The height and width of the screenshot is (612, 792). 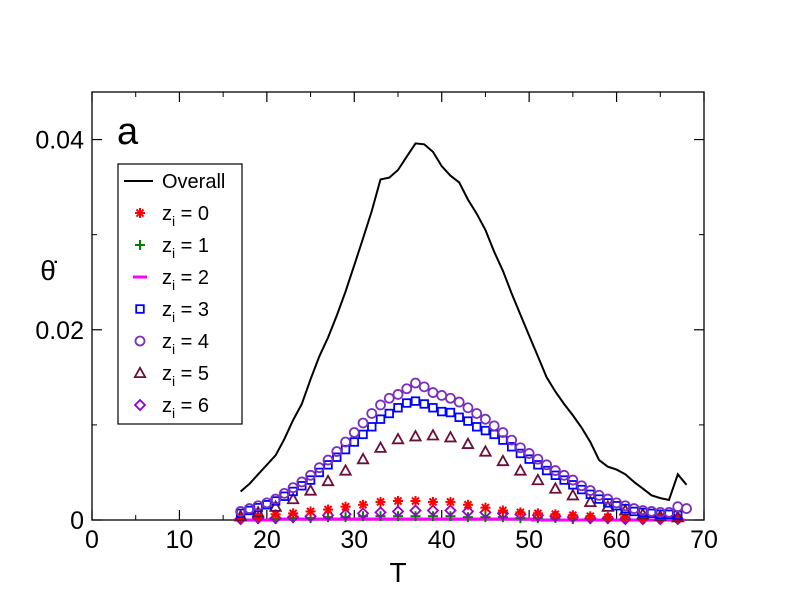 What do you see at coordinates (185, 344) in the screenshot?
I see `legend-label-z4: zi = 4` at bounding box center [185, 344].